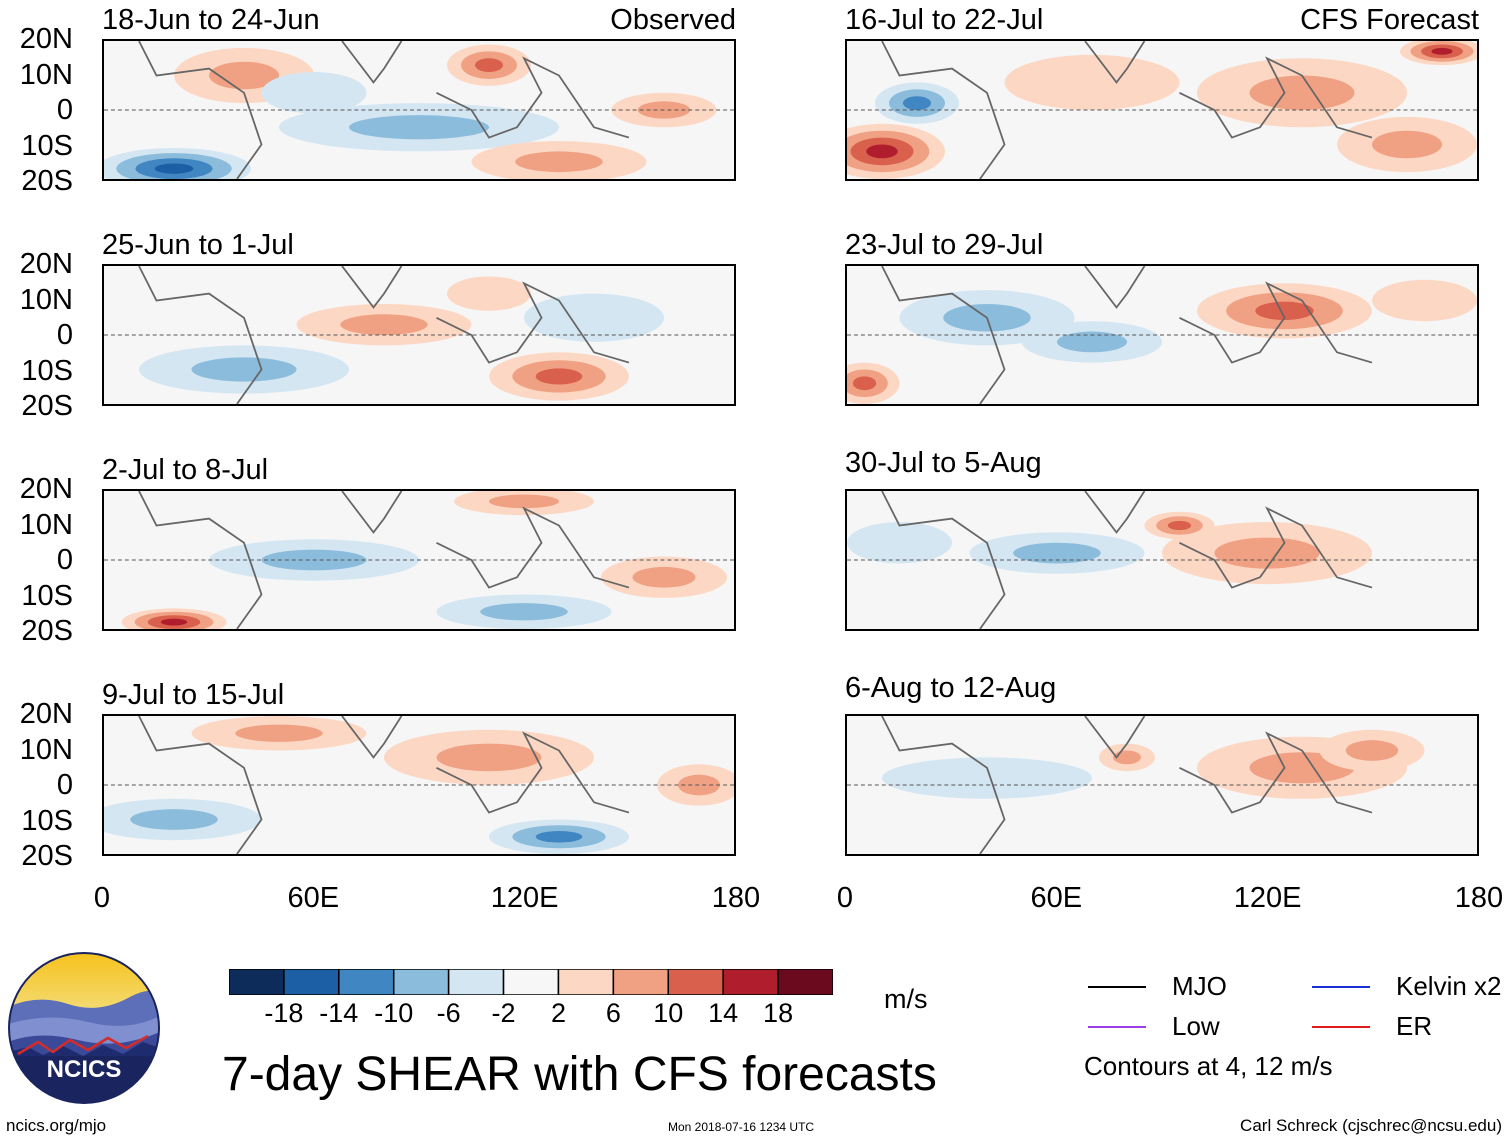 The width and height of the screenshot is (1510, 1142). Describe the element at coordinates (723, 1013) in the screenshot. I see `colorbar-tick-label: 14` at that location.